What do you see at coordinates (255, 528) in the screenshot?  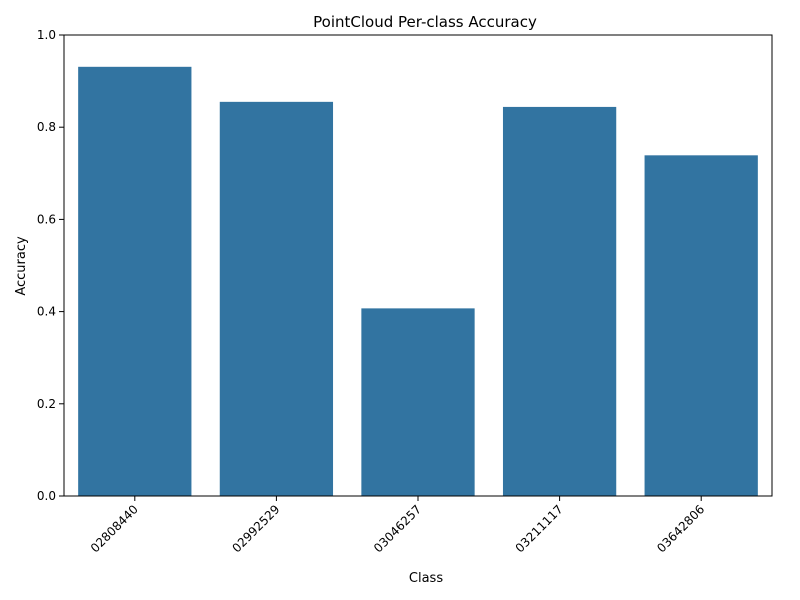 I see `x-tick-label: 02992529` at bounding box center [255, 528].